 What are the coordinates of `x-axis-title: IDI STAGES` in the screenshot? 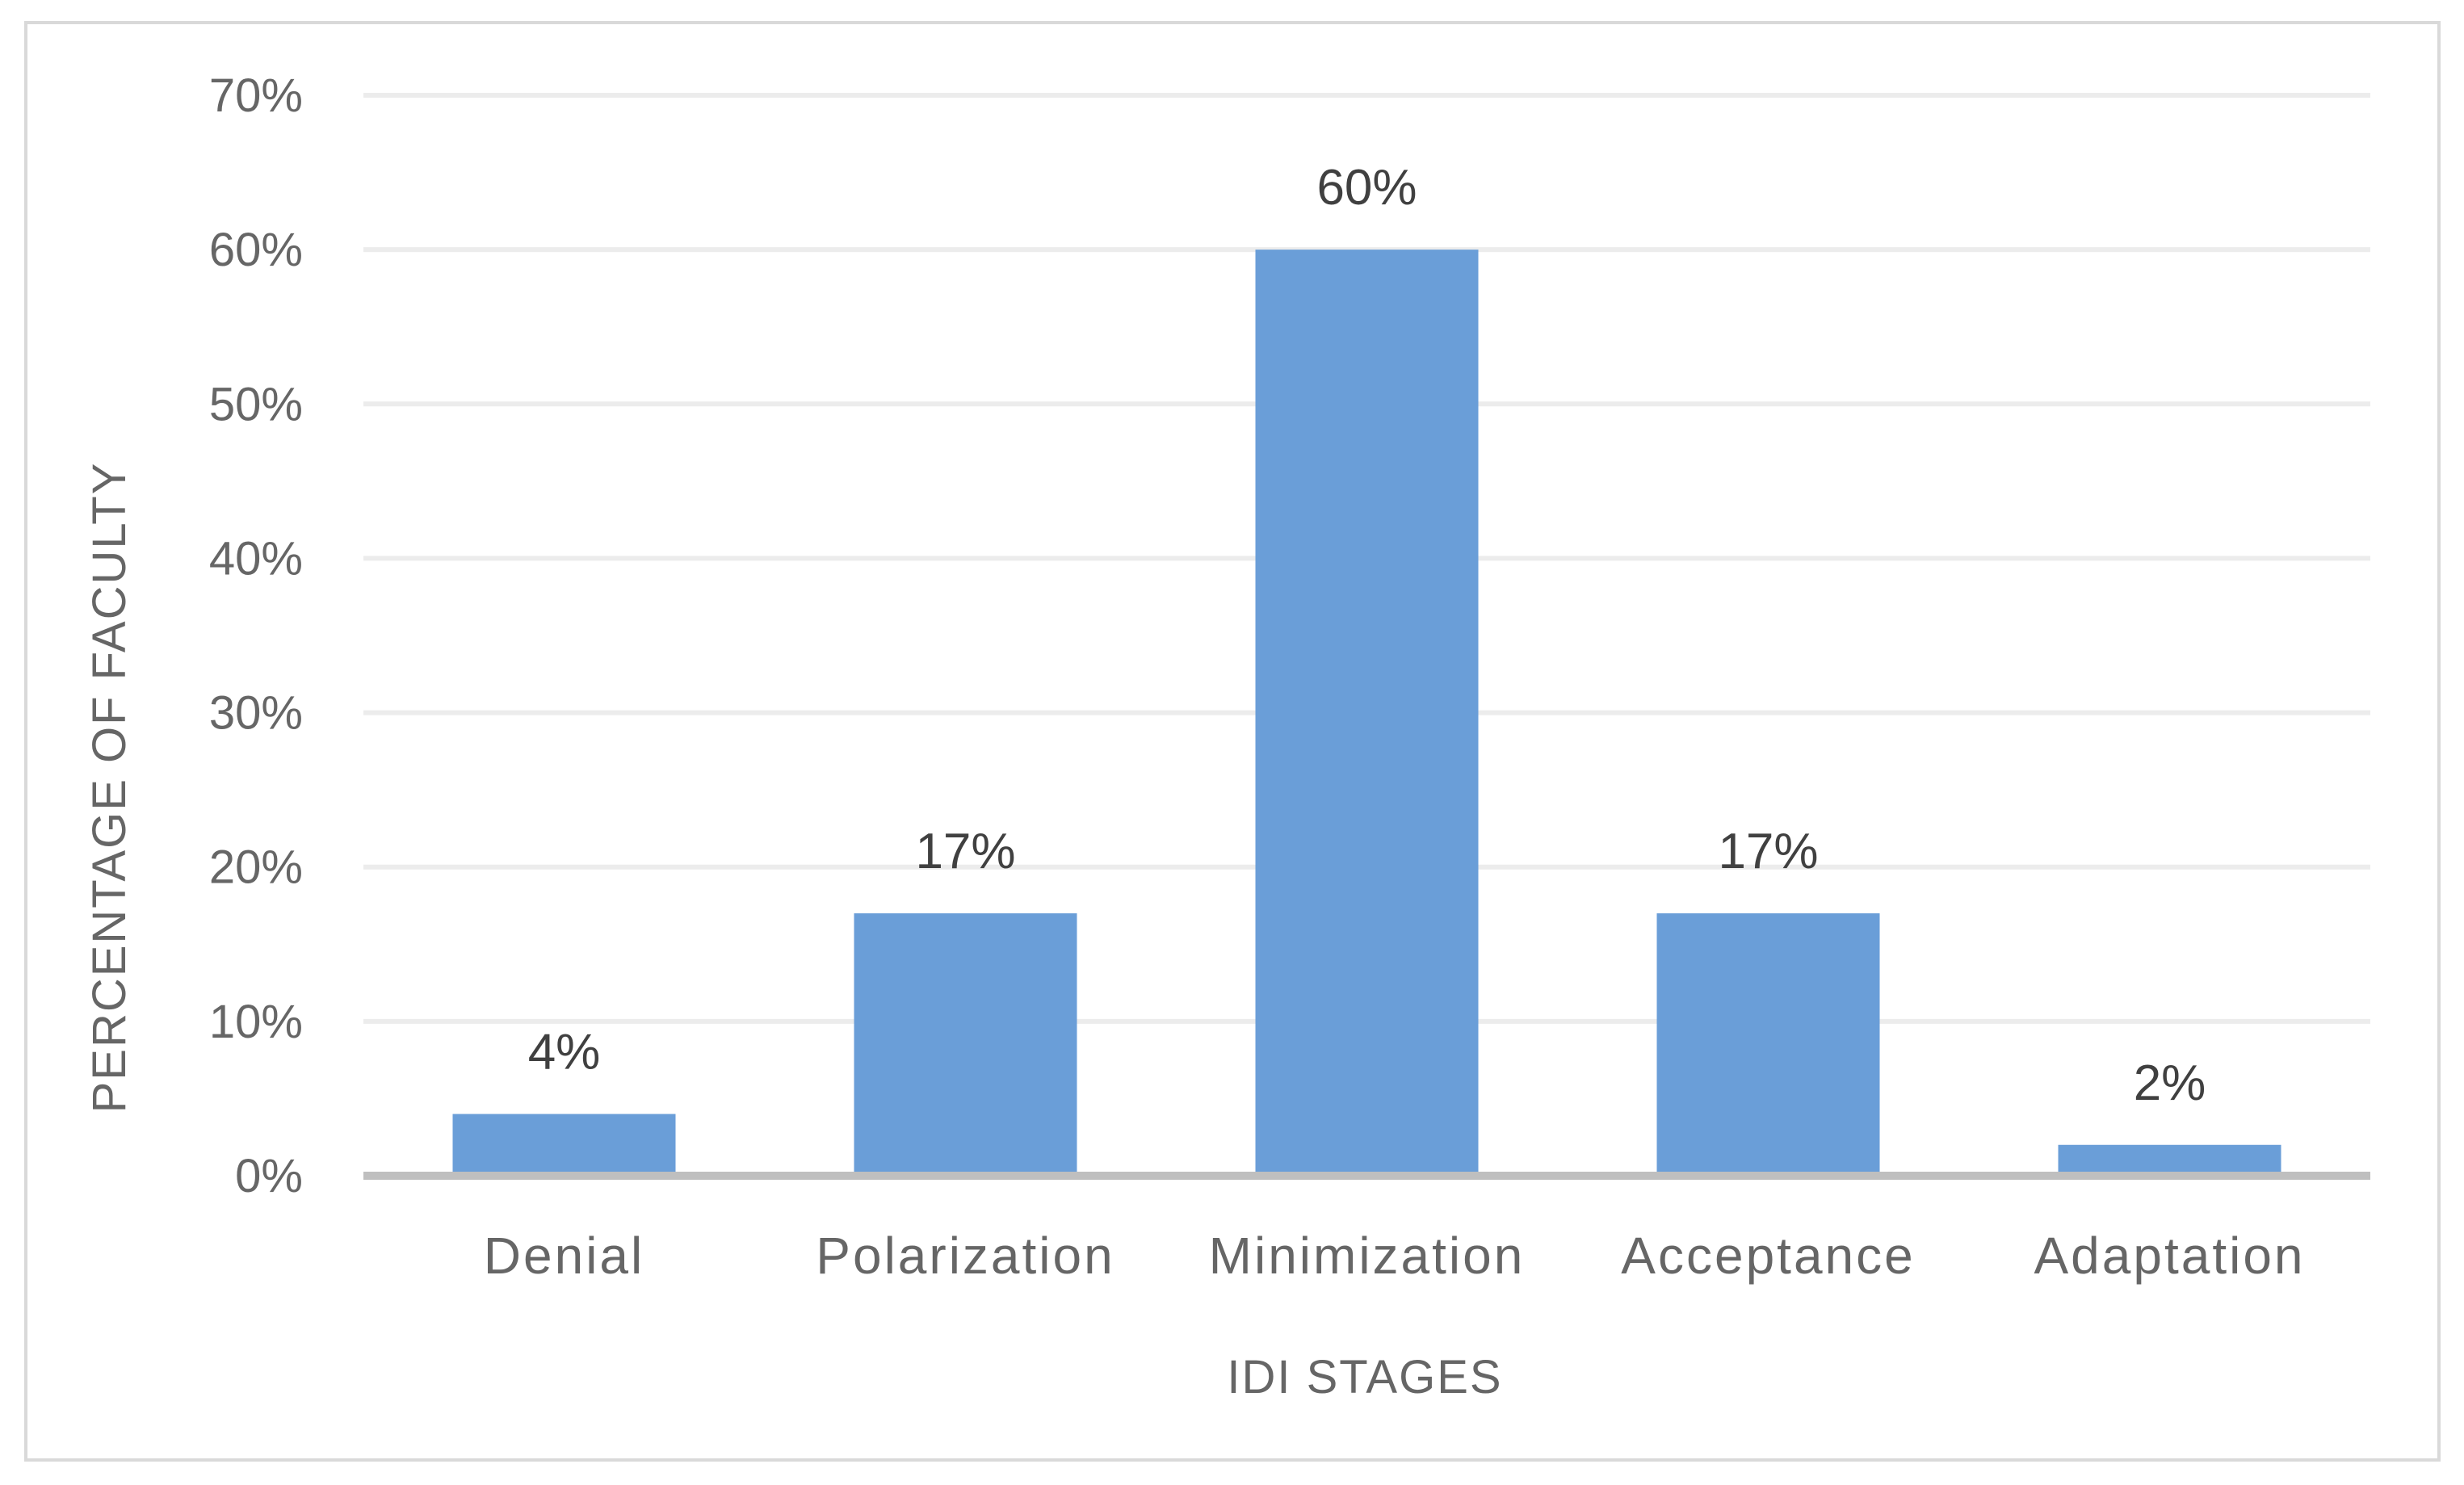 It's located at (1364, 1377).